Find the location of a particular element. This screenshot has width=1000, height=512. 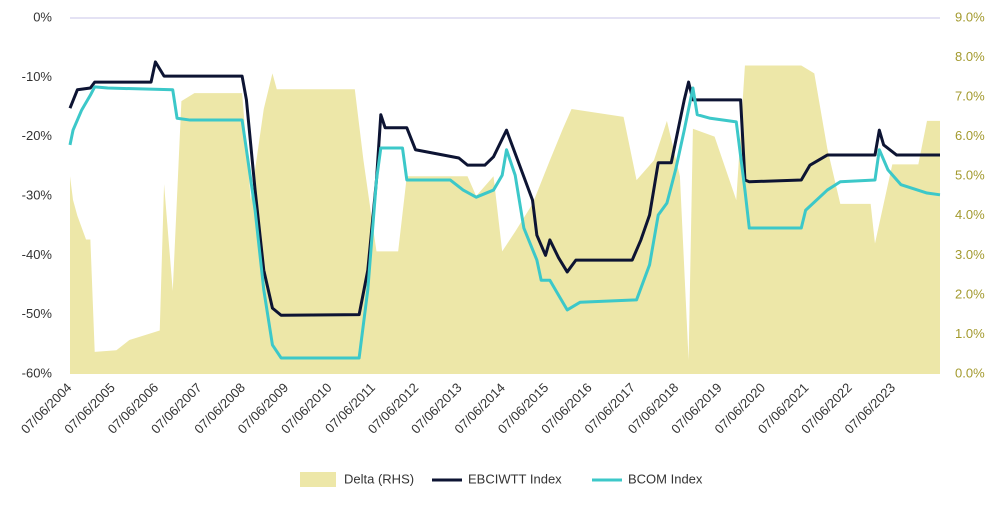

y-tick-label: -20% is located at coordinates (37, 135).